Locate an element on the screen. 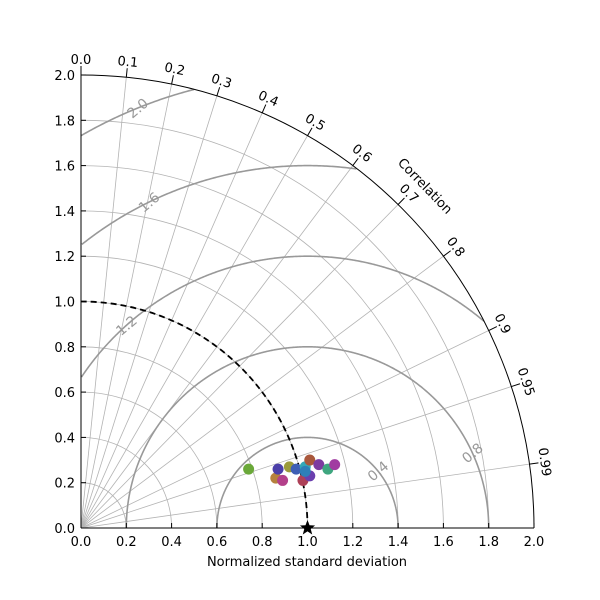 The height and width of the screenshot is (600, 600). corr-tick-label: 0.95 is located at coordinates (525, 382).